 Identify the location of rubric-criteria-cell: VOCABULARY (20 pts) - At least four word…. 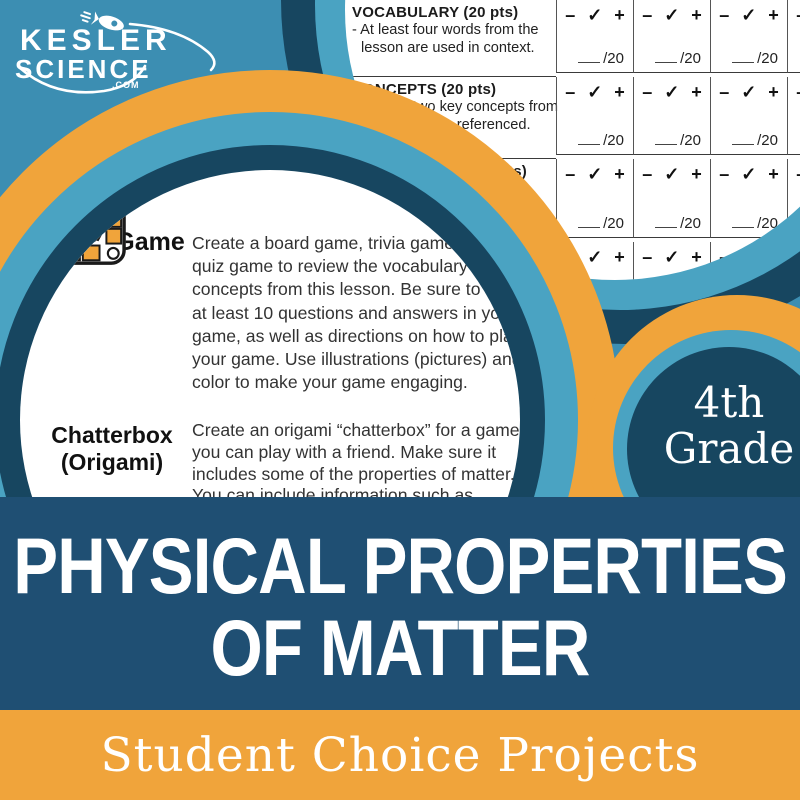
(450, 38).